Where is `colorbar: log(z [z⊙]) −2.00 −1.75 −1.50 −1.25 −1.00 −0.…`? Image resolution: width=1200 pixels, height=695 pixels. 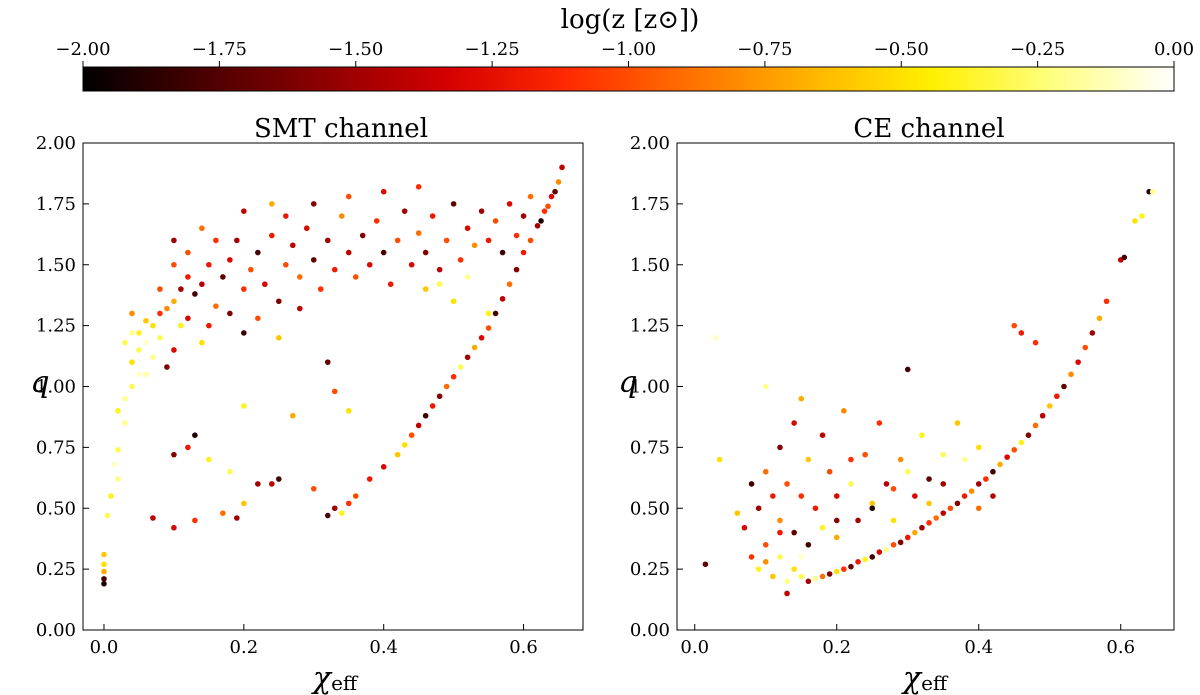
colorbar: log(z [z⊙]) −2.00 −1.75 −1.50 −1.25 −1.00 −0.… is located at coordinates (624, 48).